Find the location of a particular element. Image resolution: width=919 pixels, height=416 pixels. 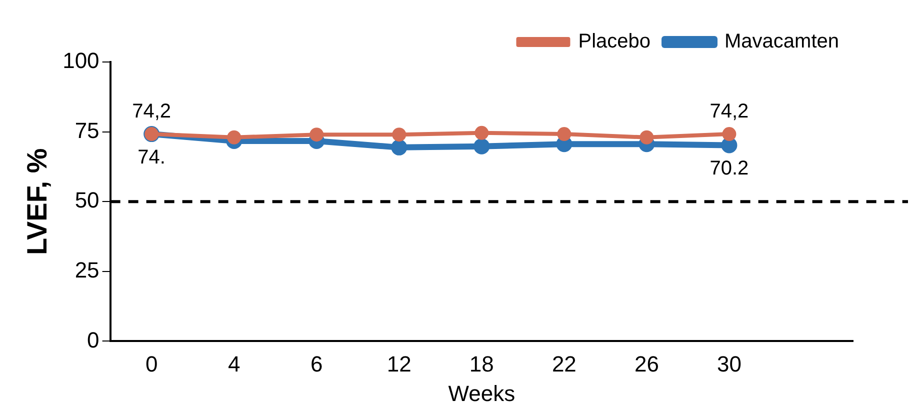

x-tick-label: 12 is located at coordinates (399, 363).